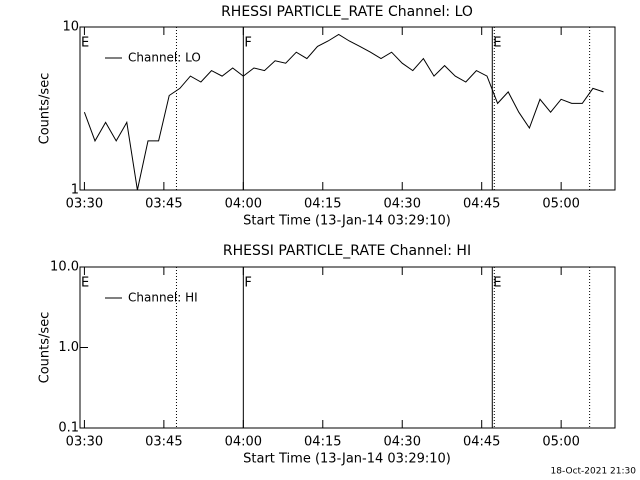 Image resolution: width=640 pixels, height=480 pixels. I want to click on timestamp: 18-Oct-2021 21:30, so click(594, 472).